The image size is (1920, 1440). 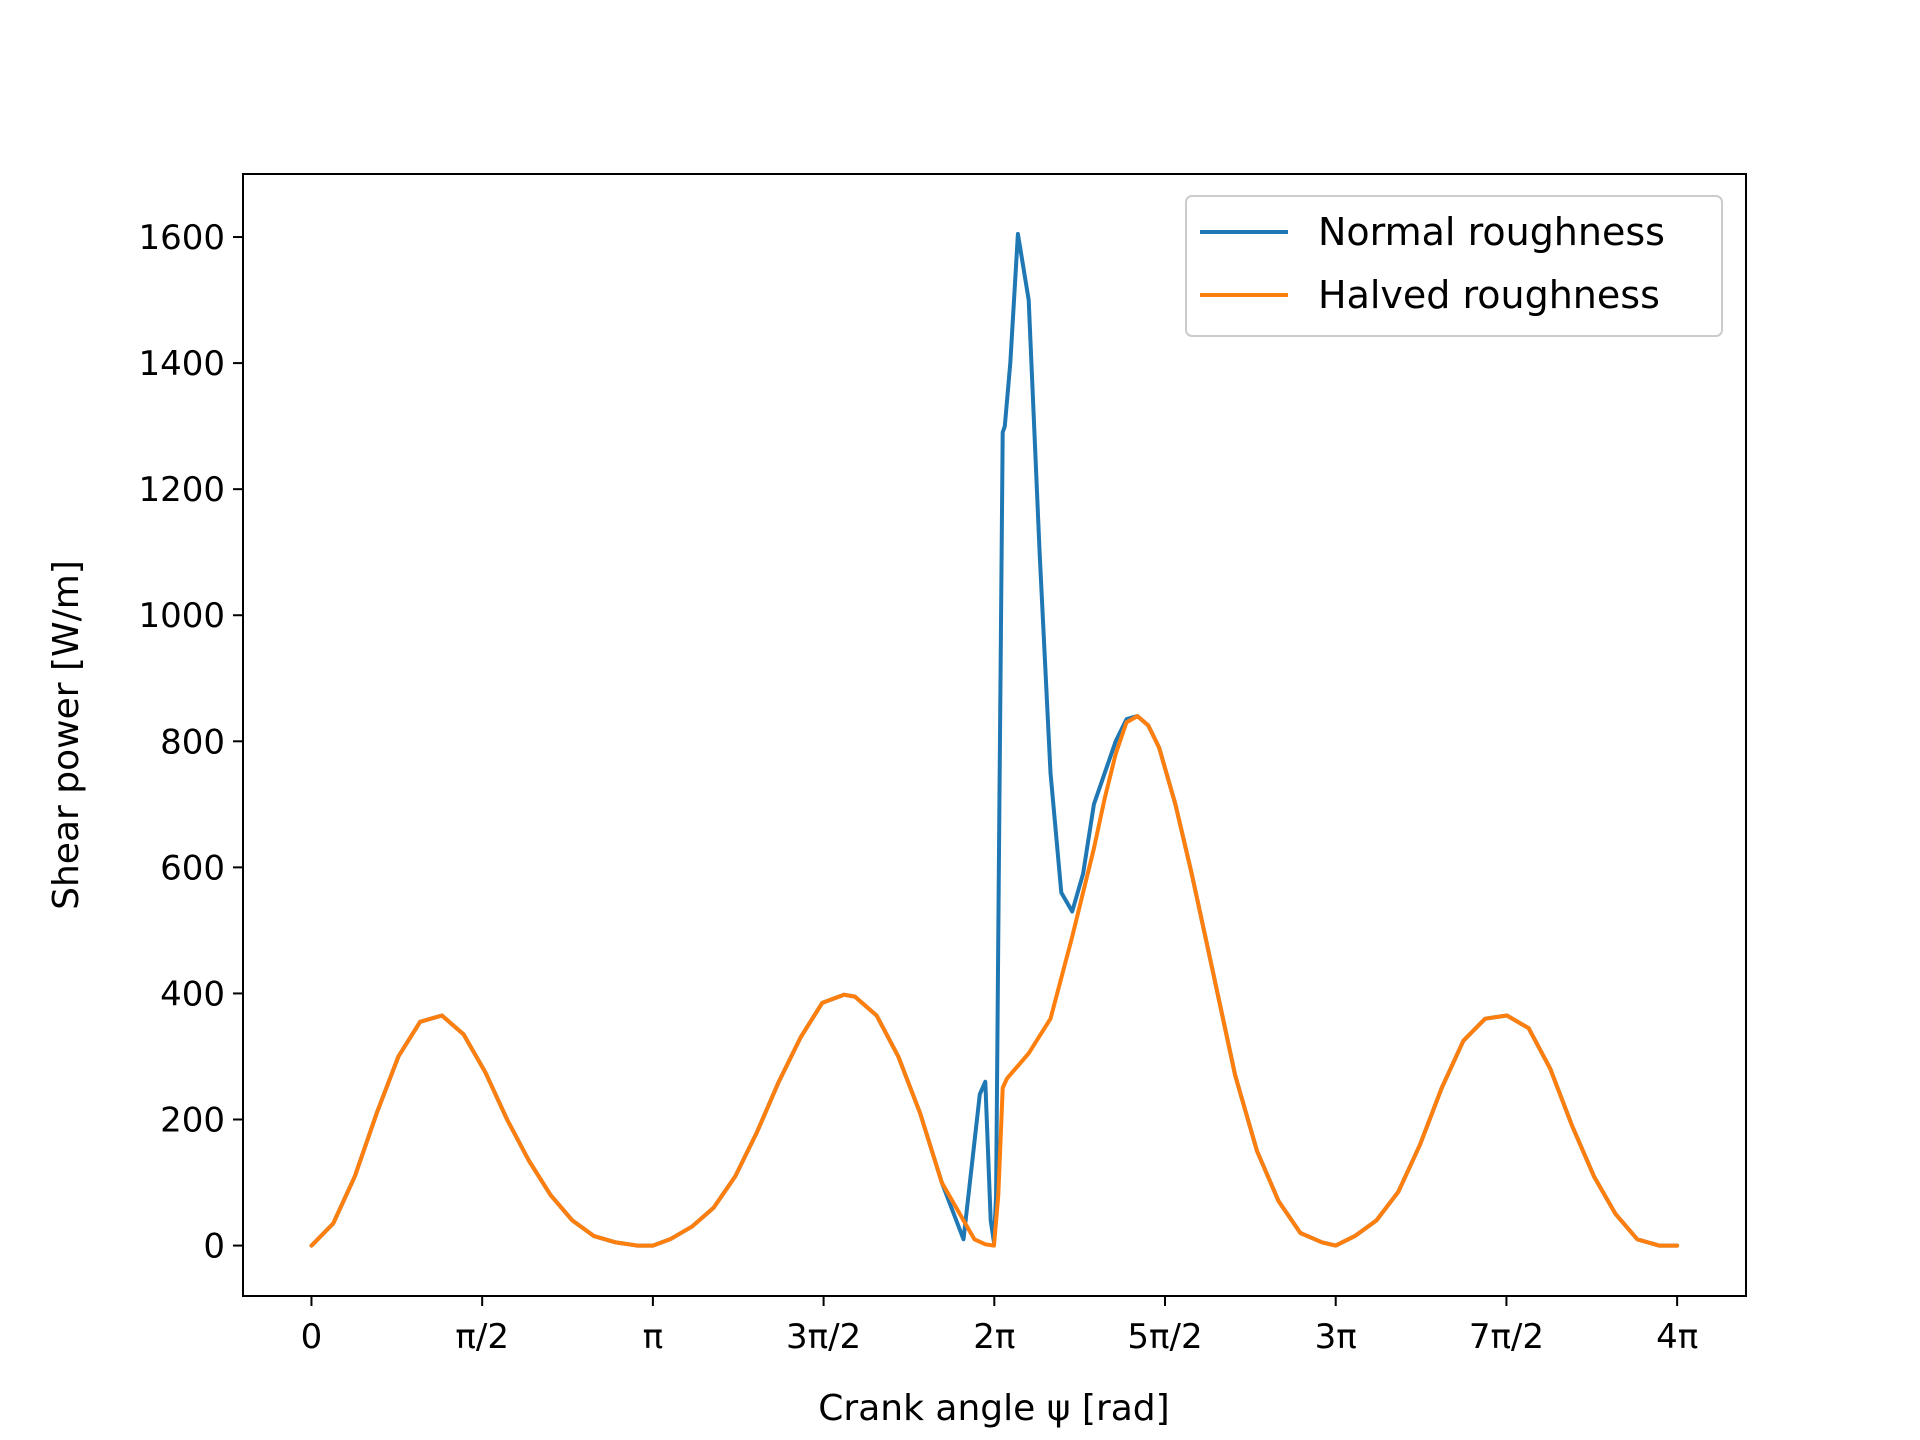 What do you see at coordinates (66, 735) in the screenshot?
I see `y-axis-label: Shear power [W/m]` at bounding box center [66, 735].